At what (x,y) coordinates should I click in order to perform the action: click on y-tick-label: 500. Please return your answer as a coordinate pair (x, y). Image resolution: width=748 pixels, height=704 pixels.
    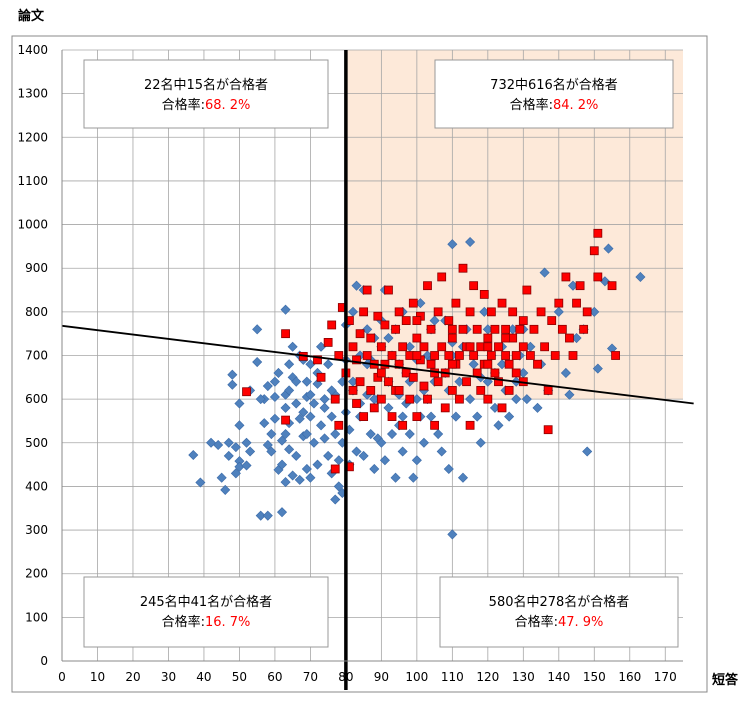
    Looking at the image, I should click on (36, 443).